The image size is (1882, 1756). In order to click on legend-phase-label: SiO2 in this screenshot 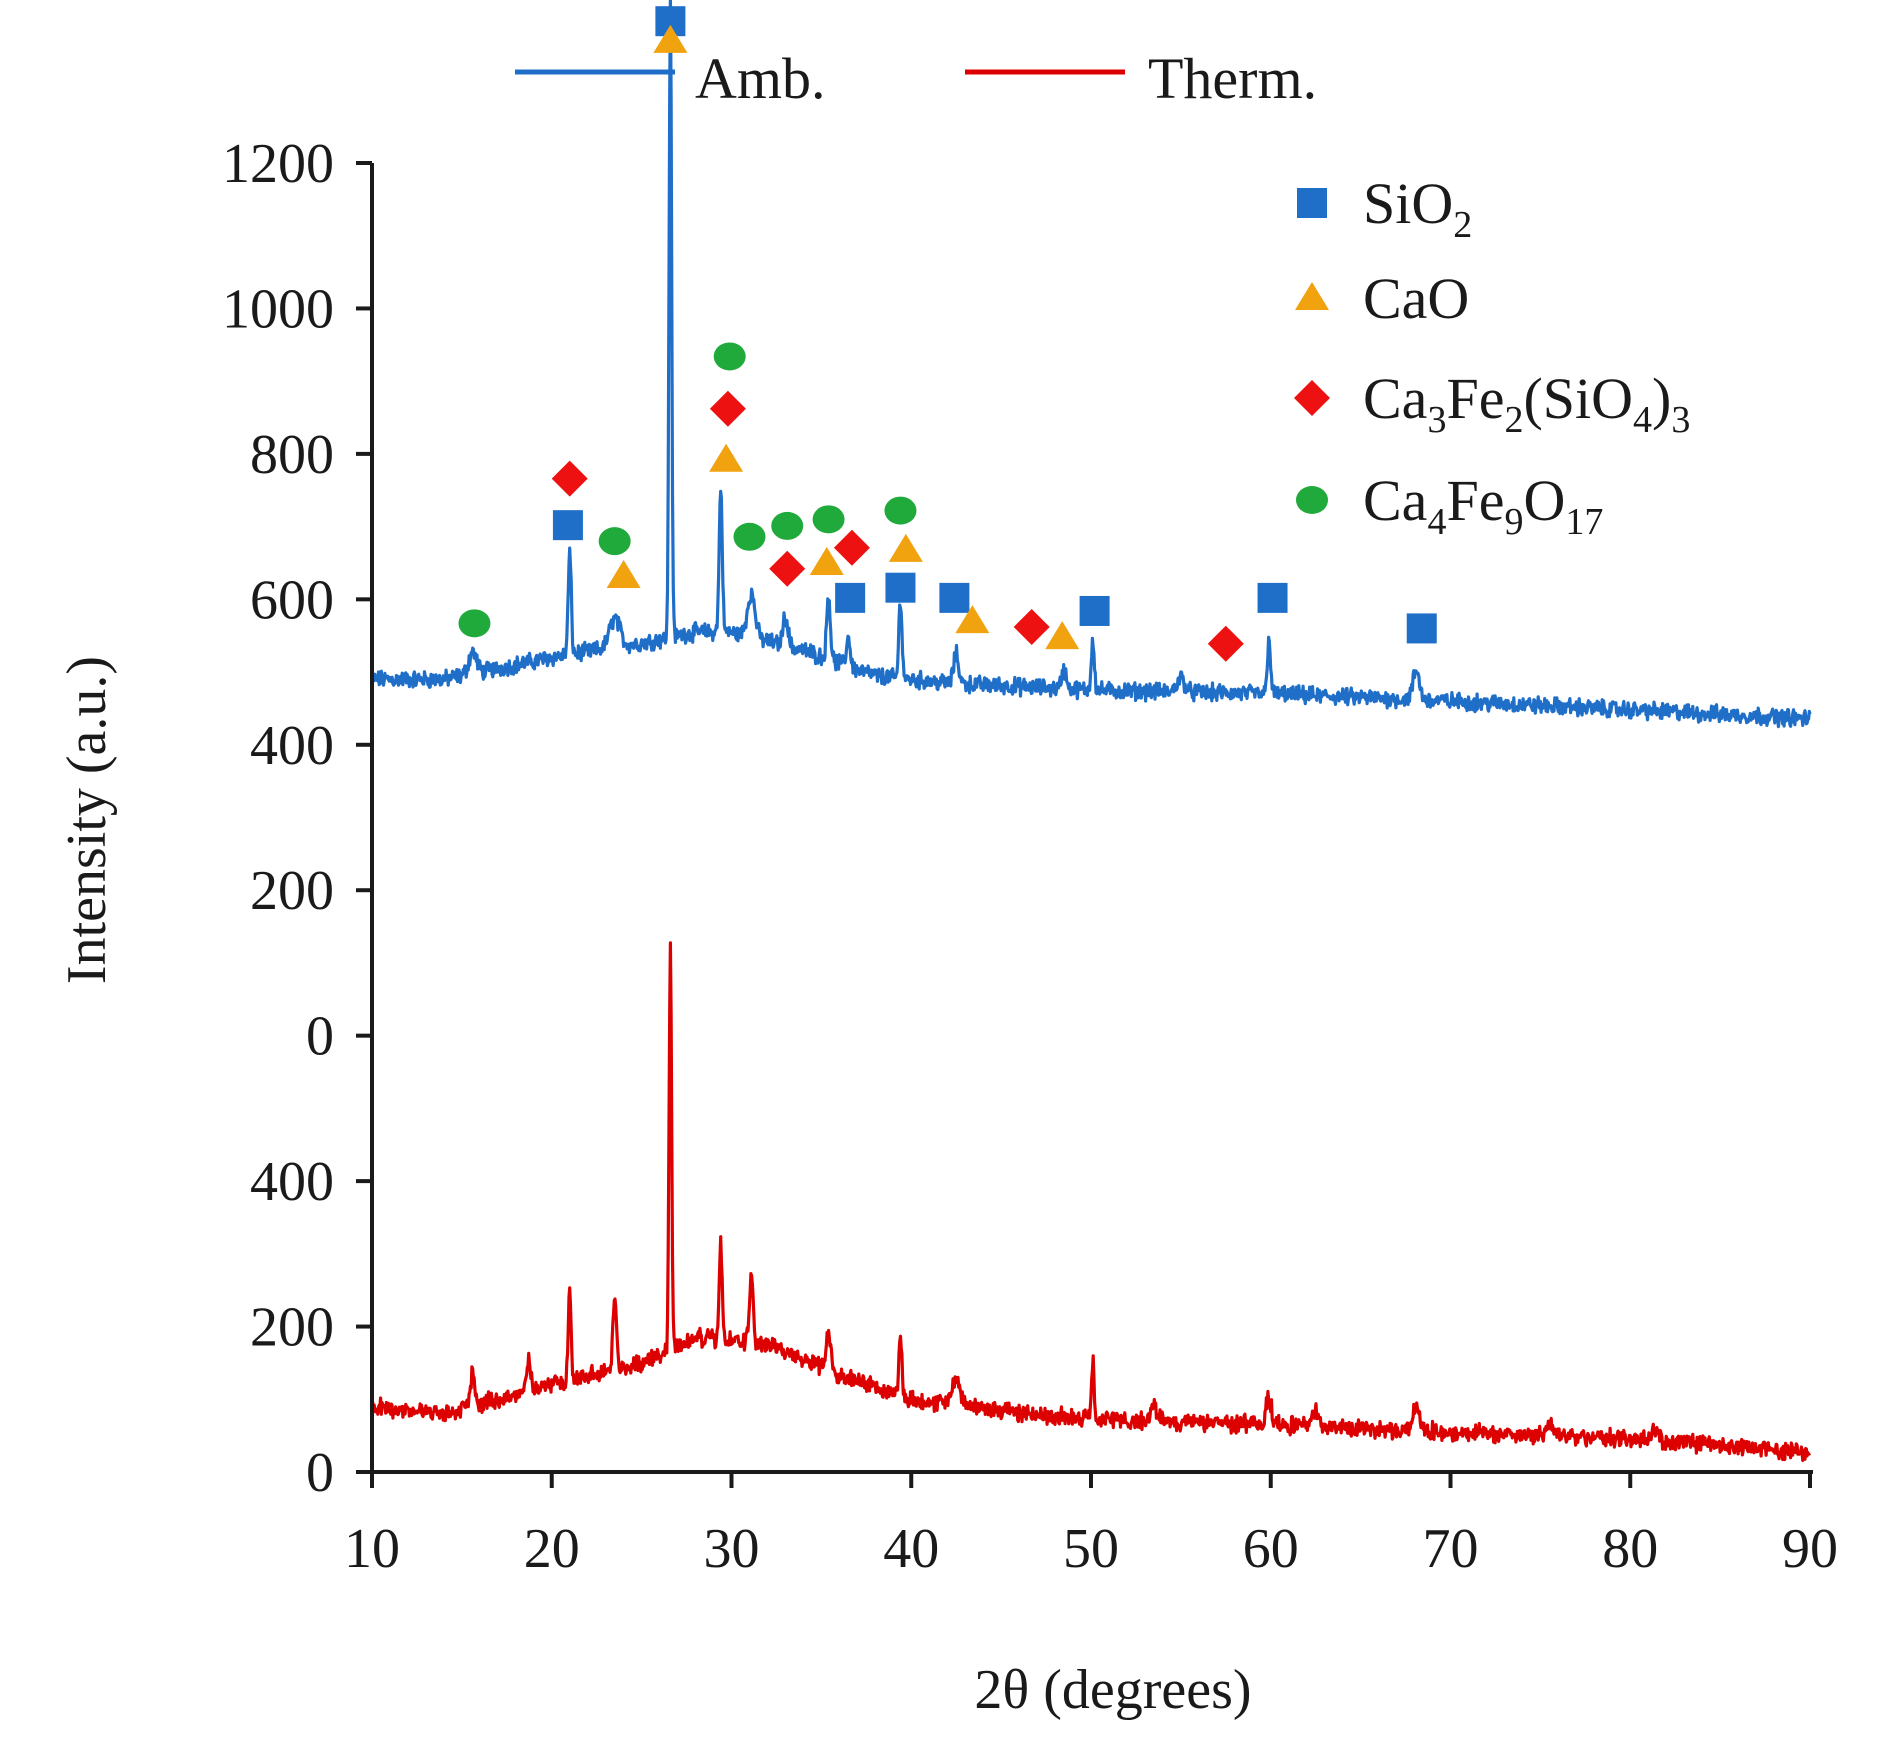, I will do `click(1417, 208)`.